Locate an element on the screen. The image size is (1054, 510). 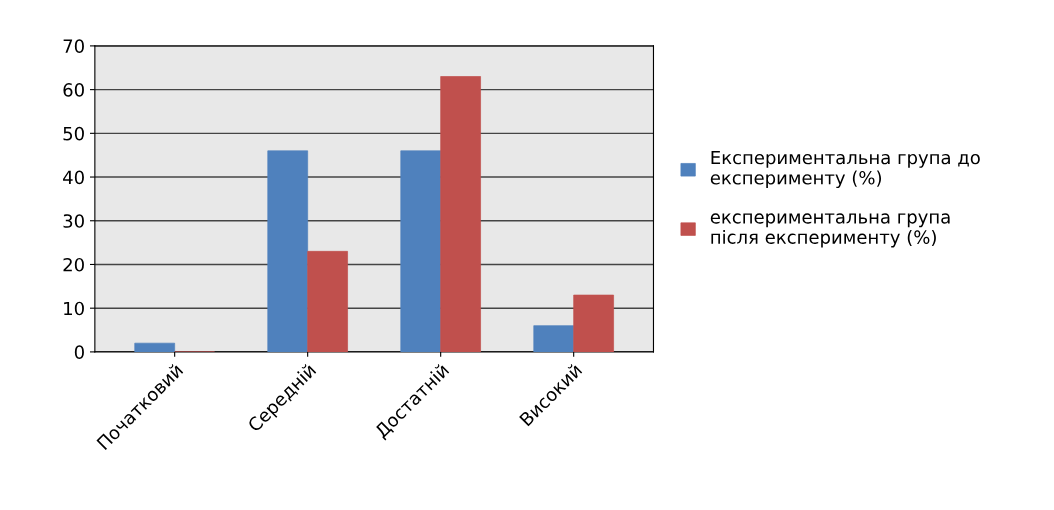
y-tick-label: 30 is located at coordinates (73, 221).